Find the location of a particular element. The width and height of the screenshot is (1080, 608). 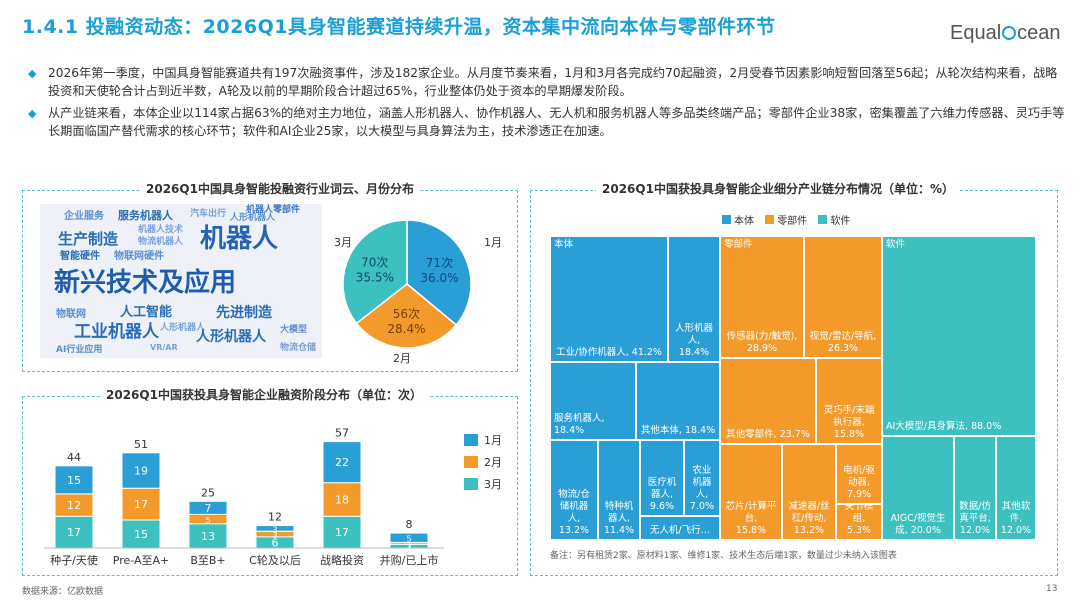

data-source: 数据来源：亿欧数据 is located at coordinates (63, 592).